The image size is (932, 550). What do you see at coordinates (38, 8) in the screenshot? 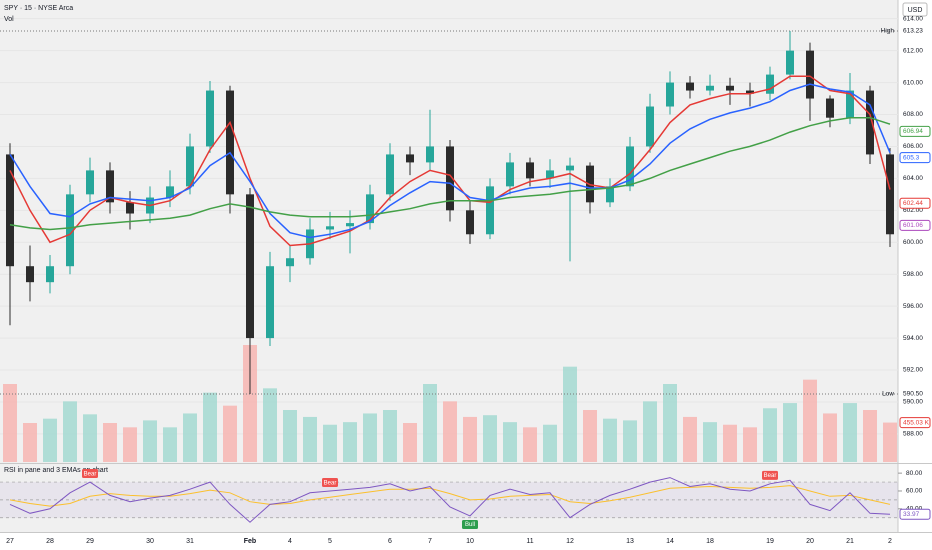
I see `chart-title: SPY · 15 · NYSE Arca` at bounding box center [38, 8].